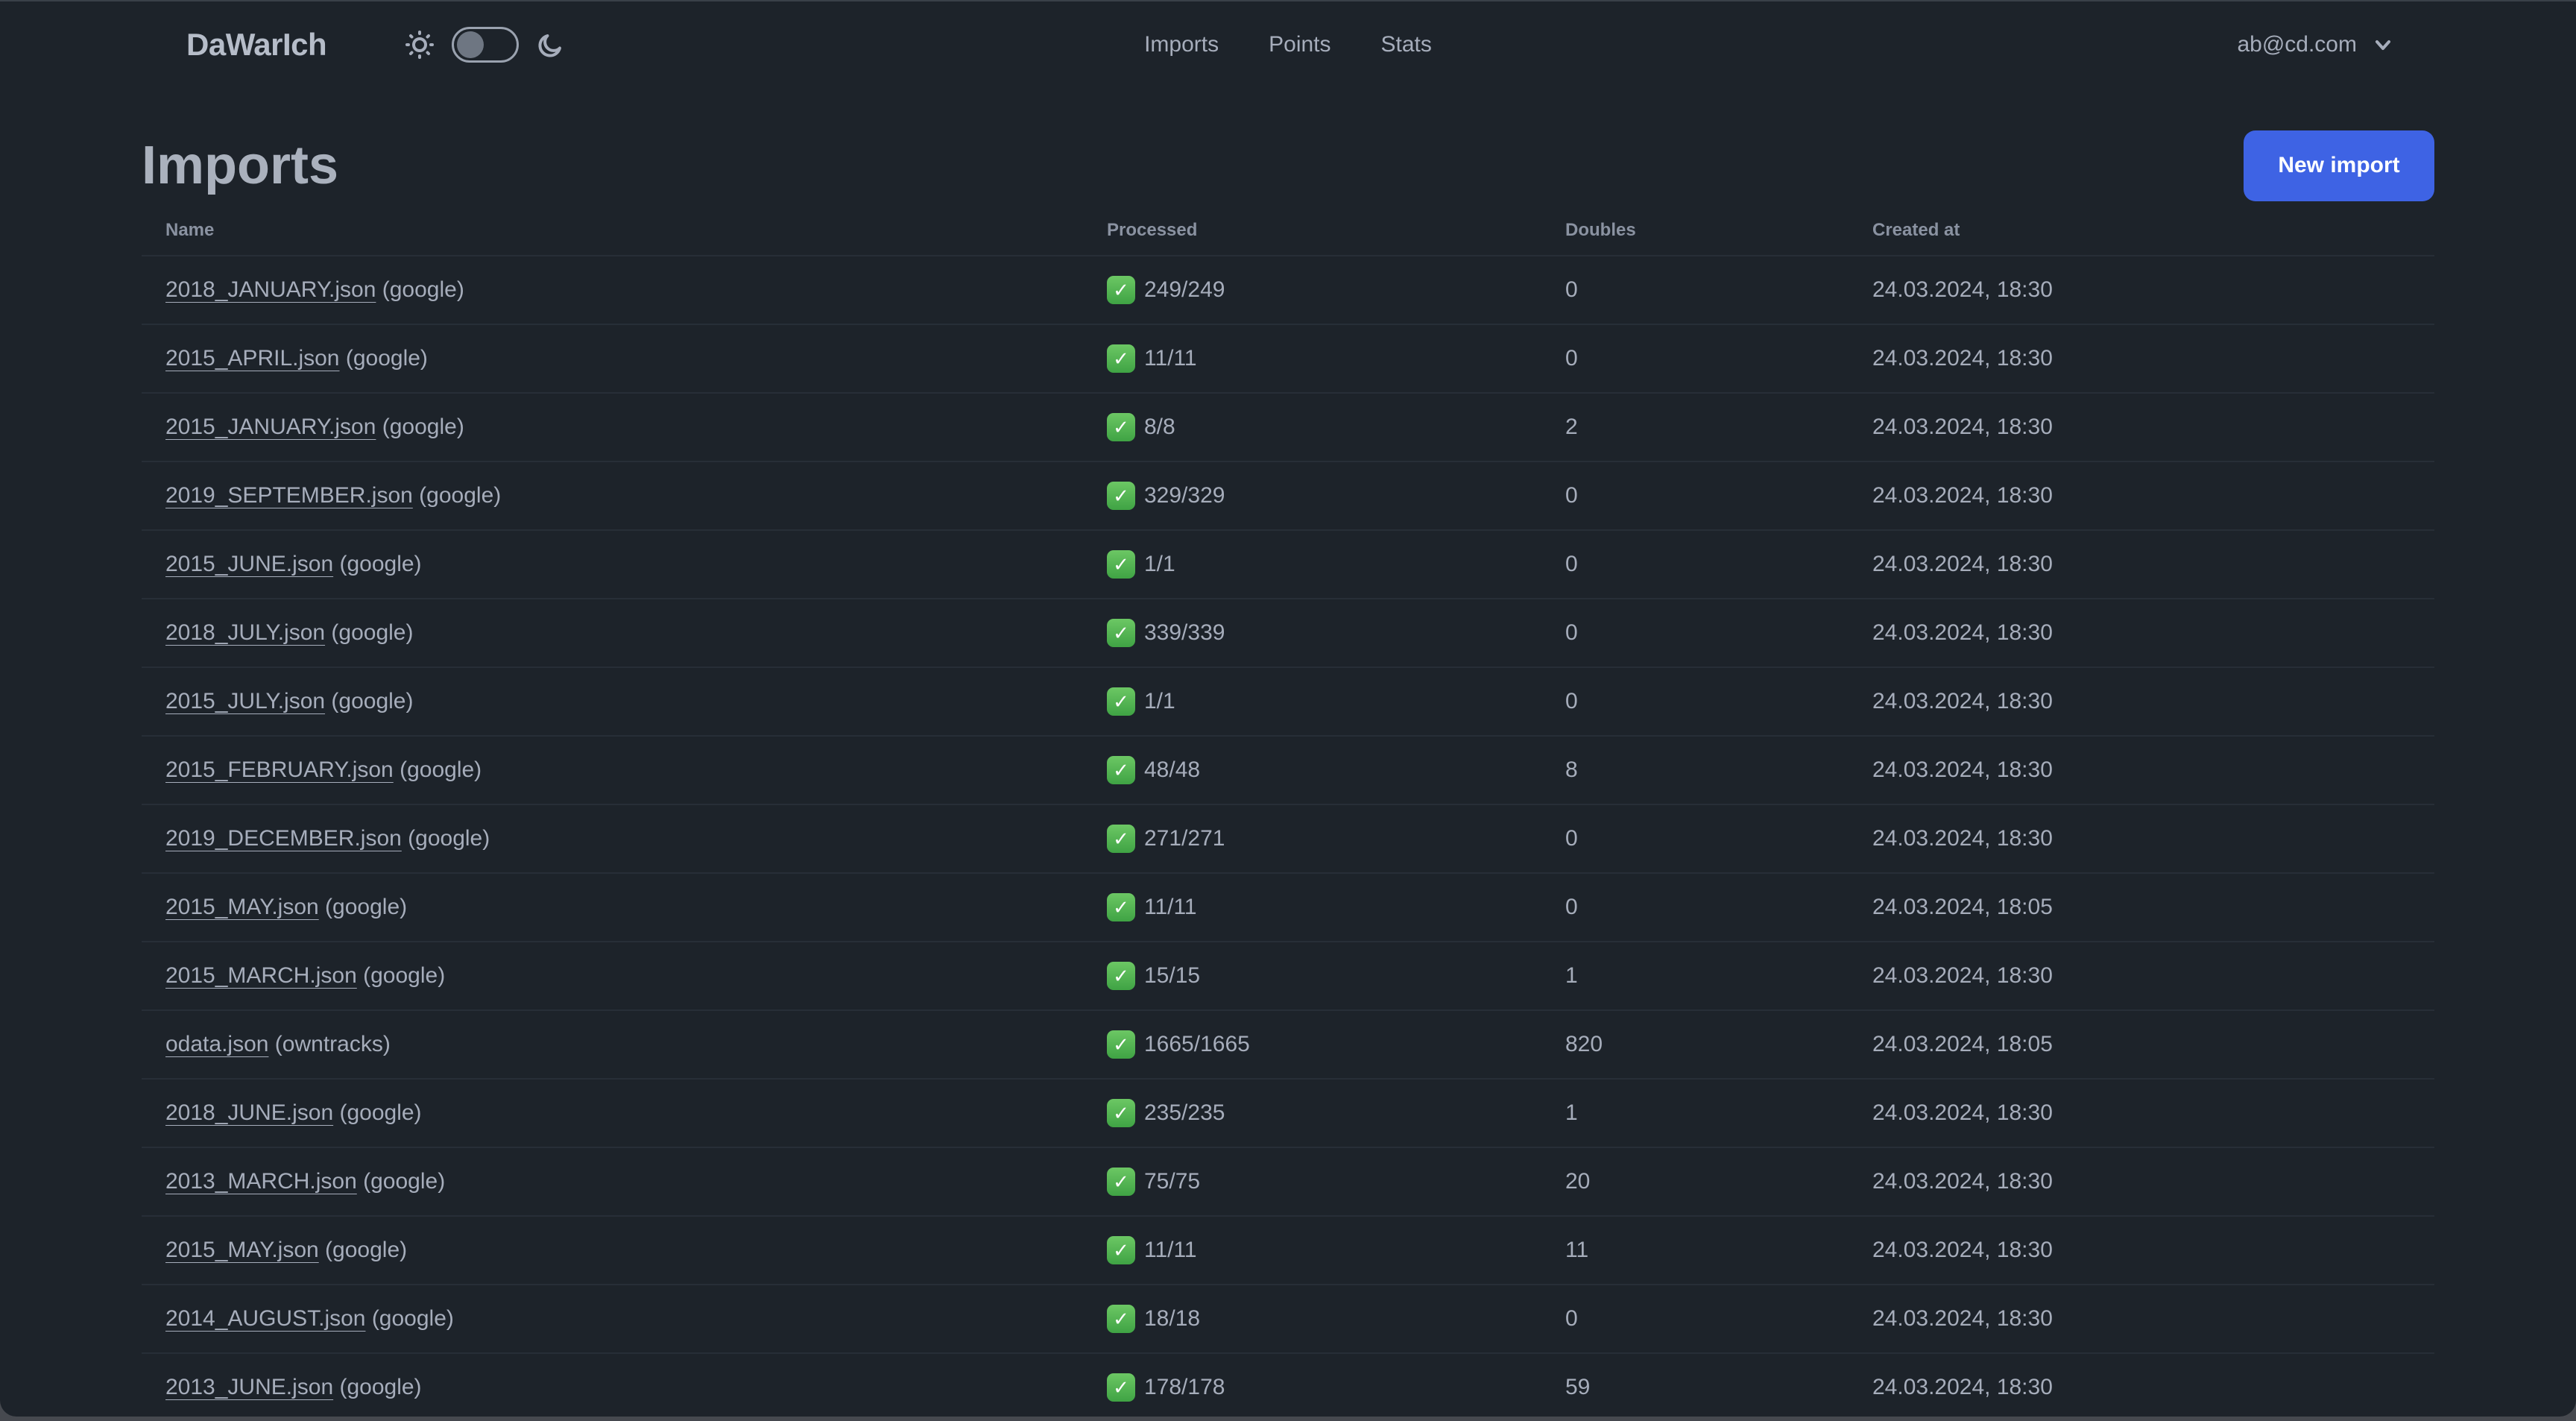 The width and height of the screenshot is (2576, 1421). Describe the element at coordinates (1172, 1318) in the screenshot. I see `processed-count: 18/18` at that location.